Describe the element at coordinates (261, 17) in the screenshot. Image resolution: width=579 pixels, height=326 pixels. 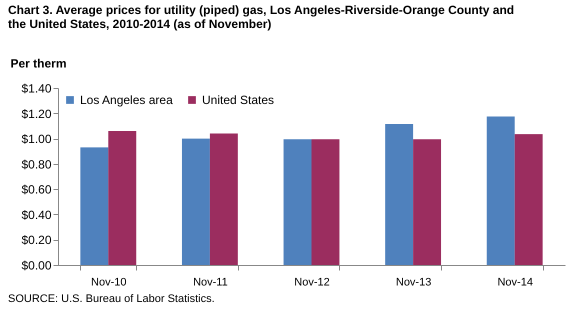
I see `chart-title: Chart 3. Average prices for utility (piped) gas, Los Angeles-Riverside-Orange County and the United States, 2010-2014 (as of November)` at that location.